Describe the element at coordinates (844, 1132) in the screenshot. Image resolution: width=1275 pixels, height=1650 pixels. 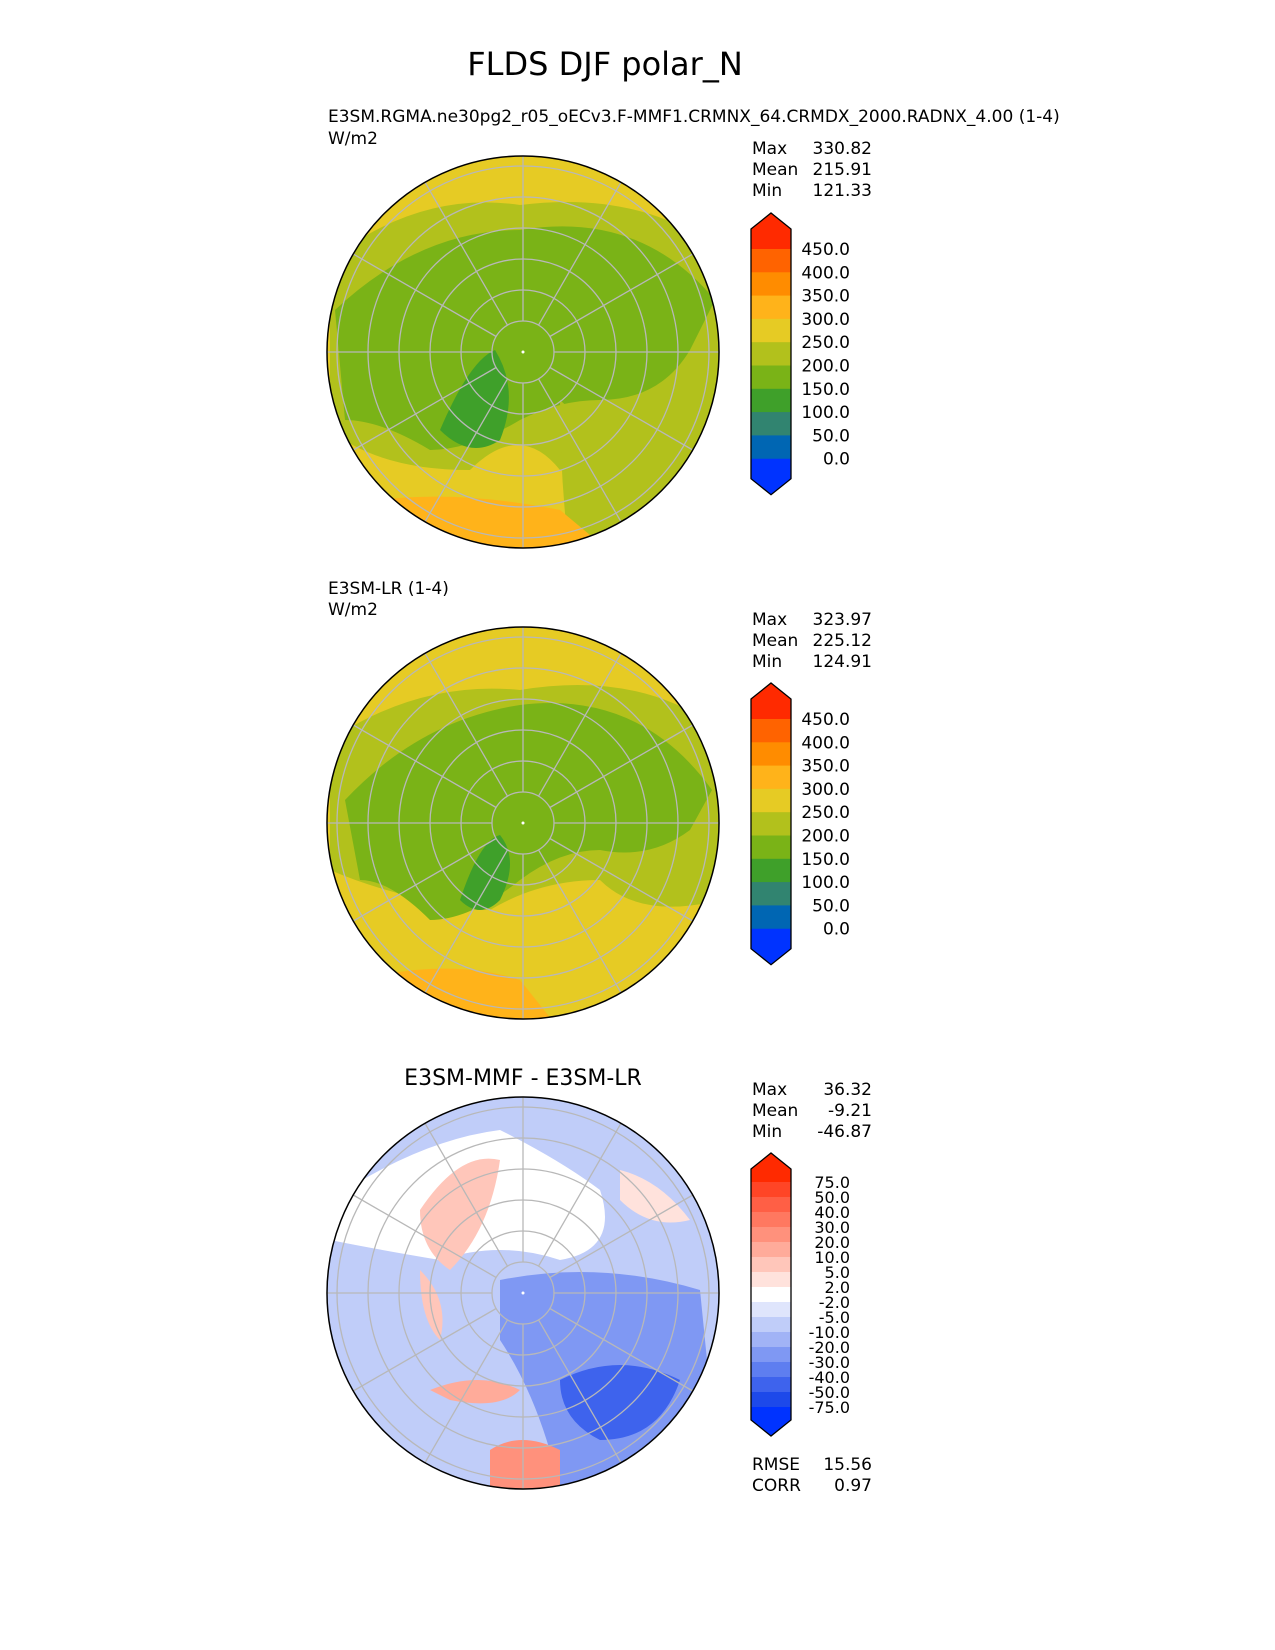
I see `stat-value: -46.87` at that location.